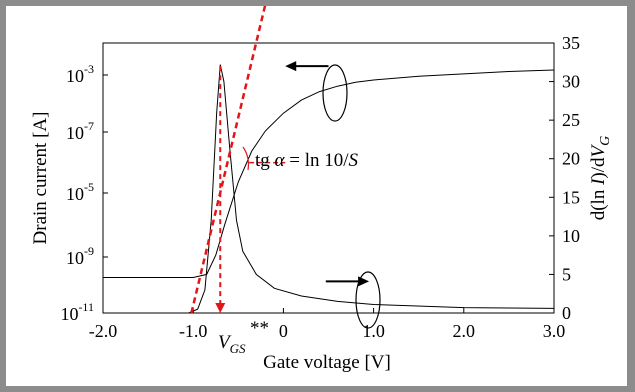 This screenshot has width=635, height=392. Describe the element at coordinates (259, 328) in the screenshot. I see `vgs-stars: **` at that location.